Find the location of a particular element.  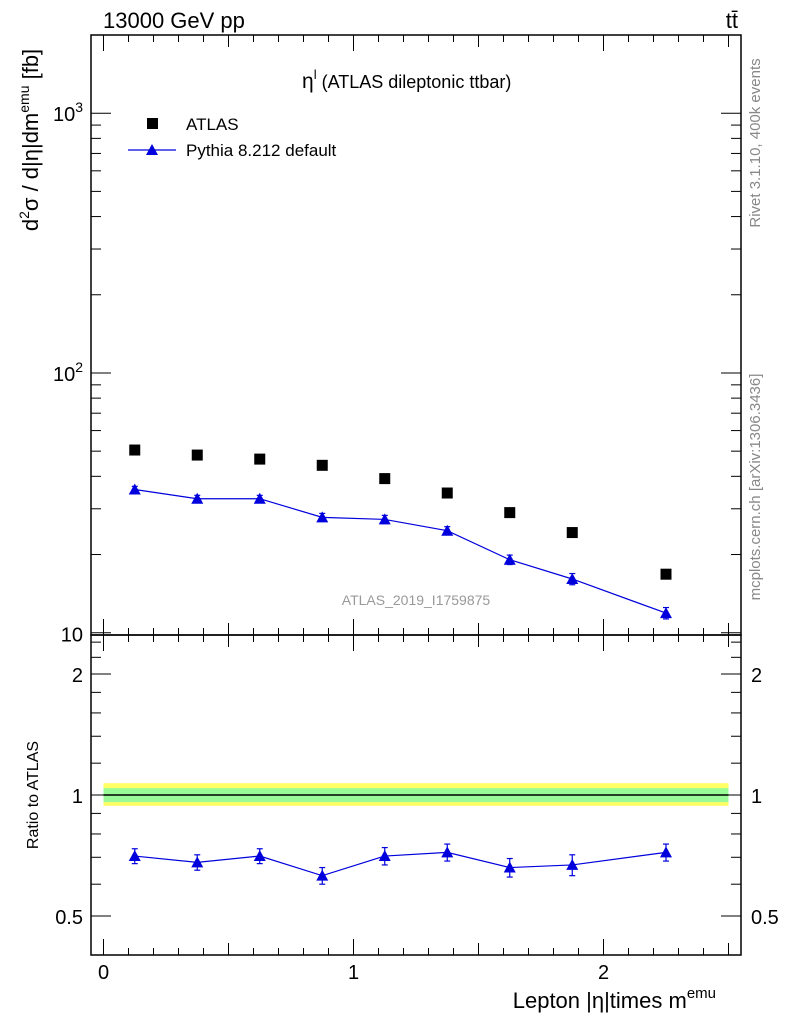

rivet-info-label: Rivet 3.1.10, 400k events is located at coordinates (755, 142).